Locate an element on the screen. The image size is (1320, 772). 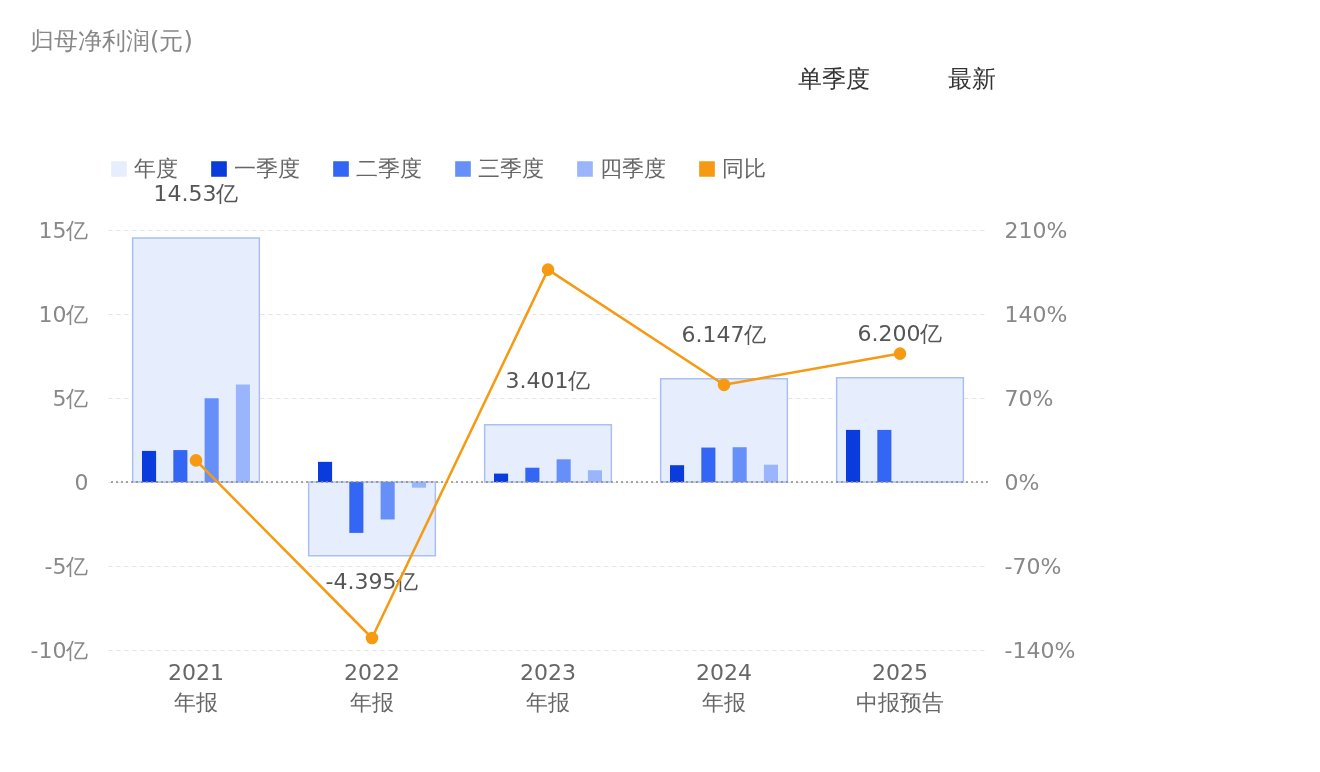
x-tick-label: 2025 中报预告 is located at coordinates (900, 687).